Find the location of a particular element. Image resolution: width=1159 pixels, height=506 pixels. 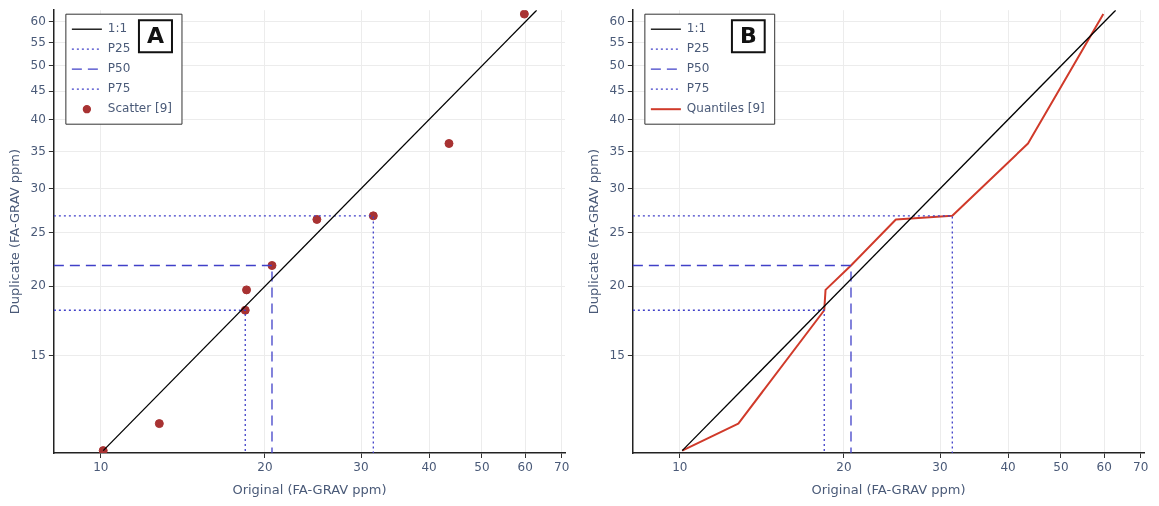

annotation: A is located at coordinates (155, 35).